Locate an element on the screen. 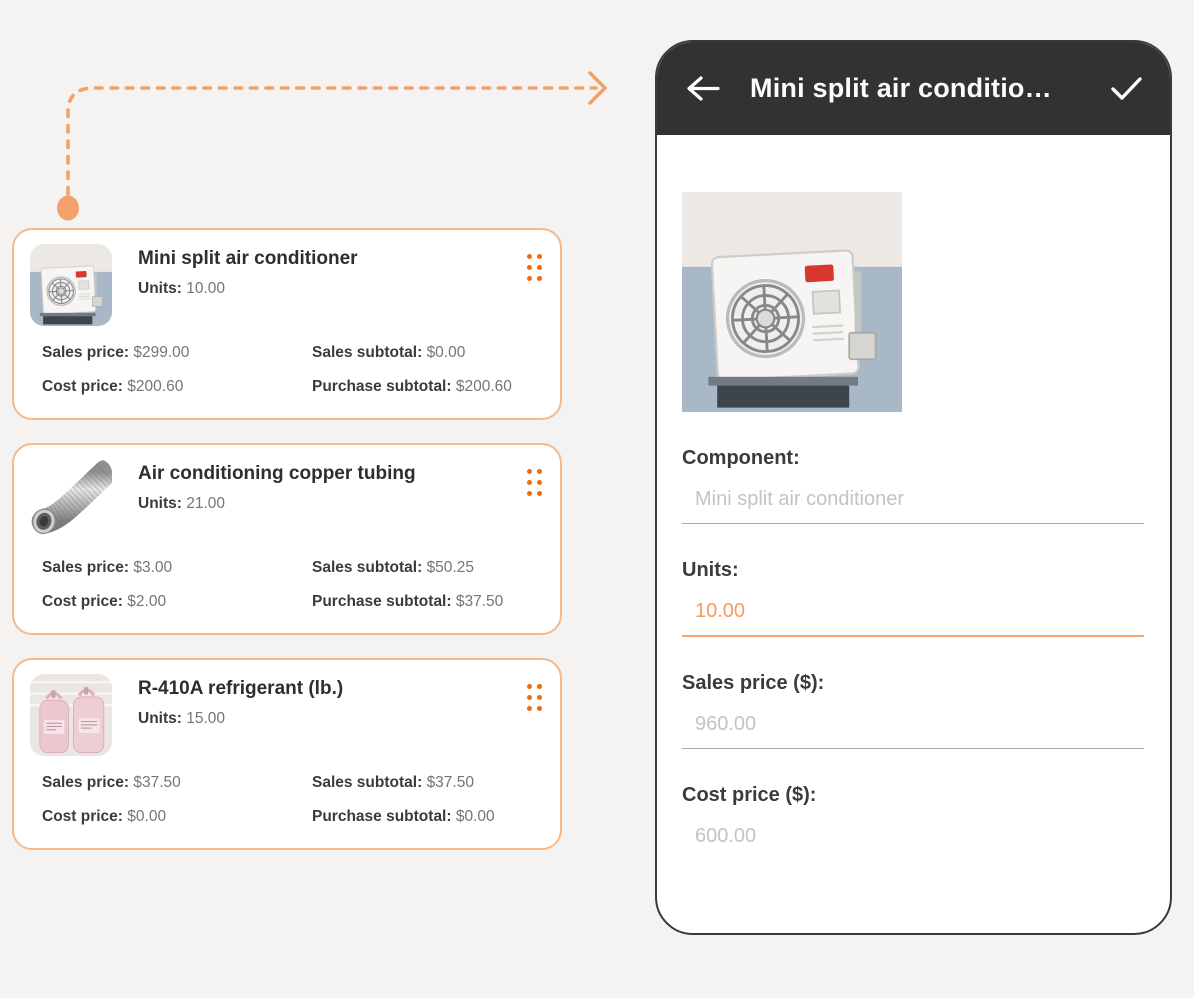 This screenshot has width=1194, height=998. back-arrow-icon is located at coordinates (703, 88).